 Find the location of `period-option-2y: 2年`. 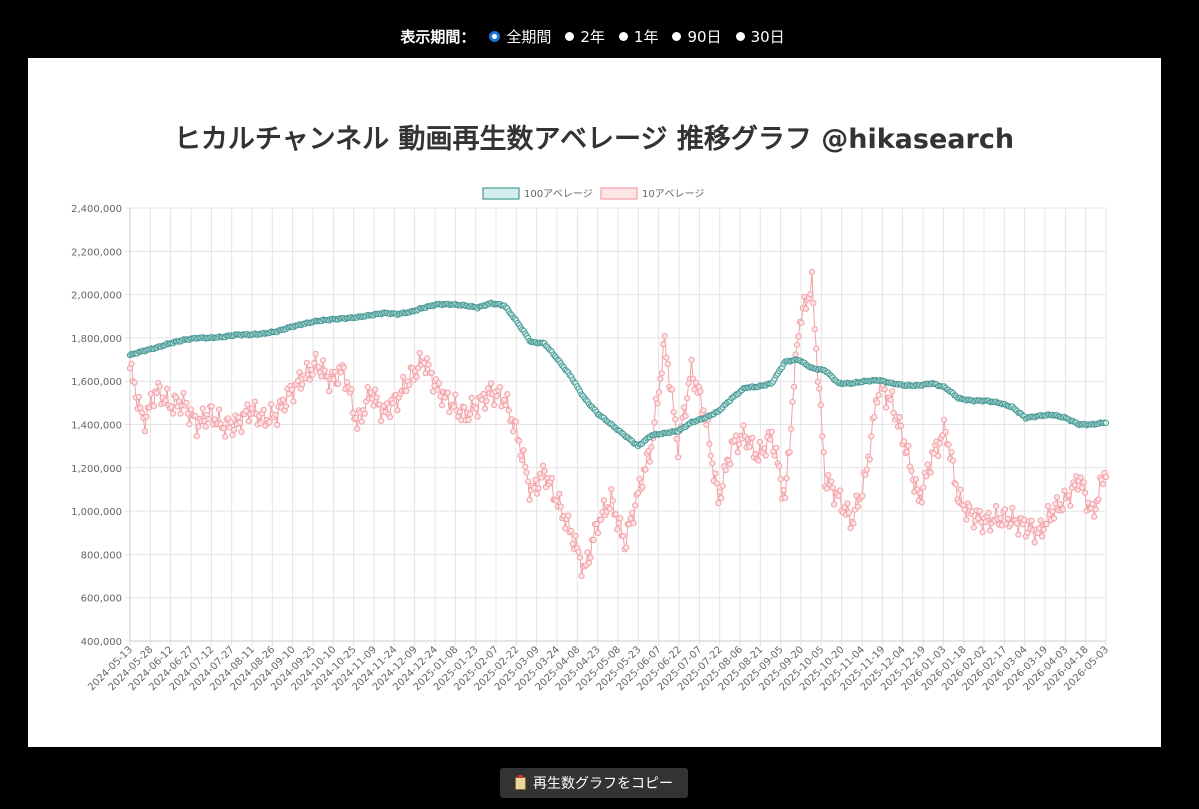

period-option-2y: 2年 is located at coordinates (585, 36).